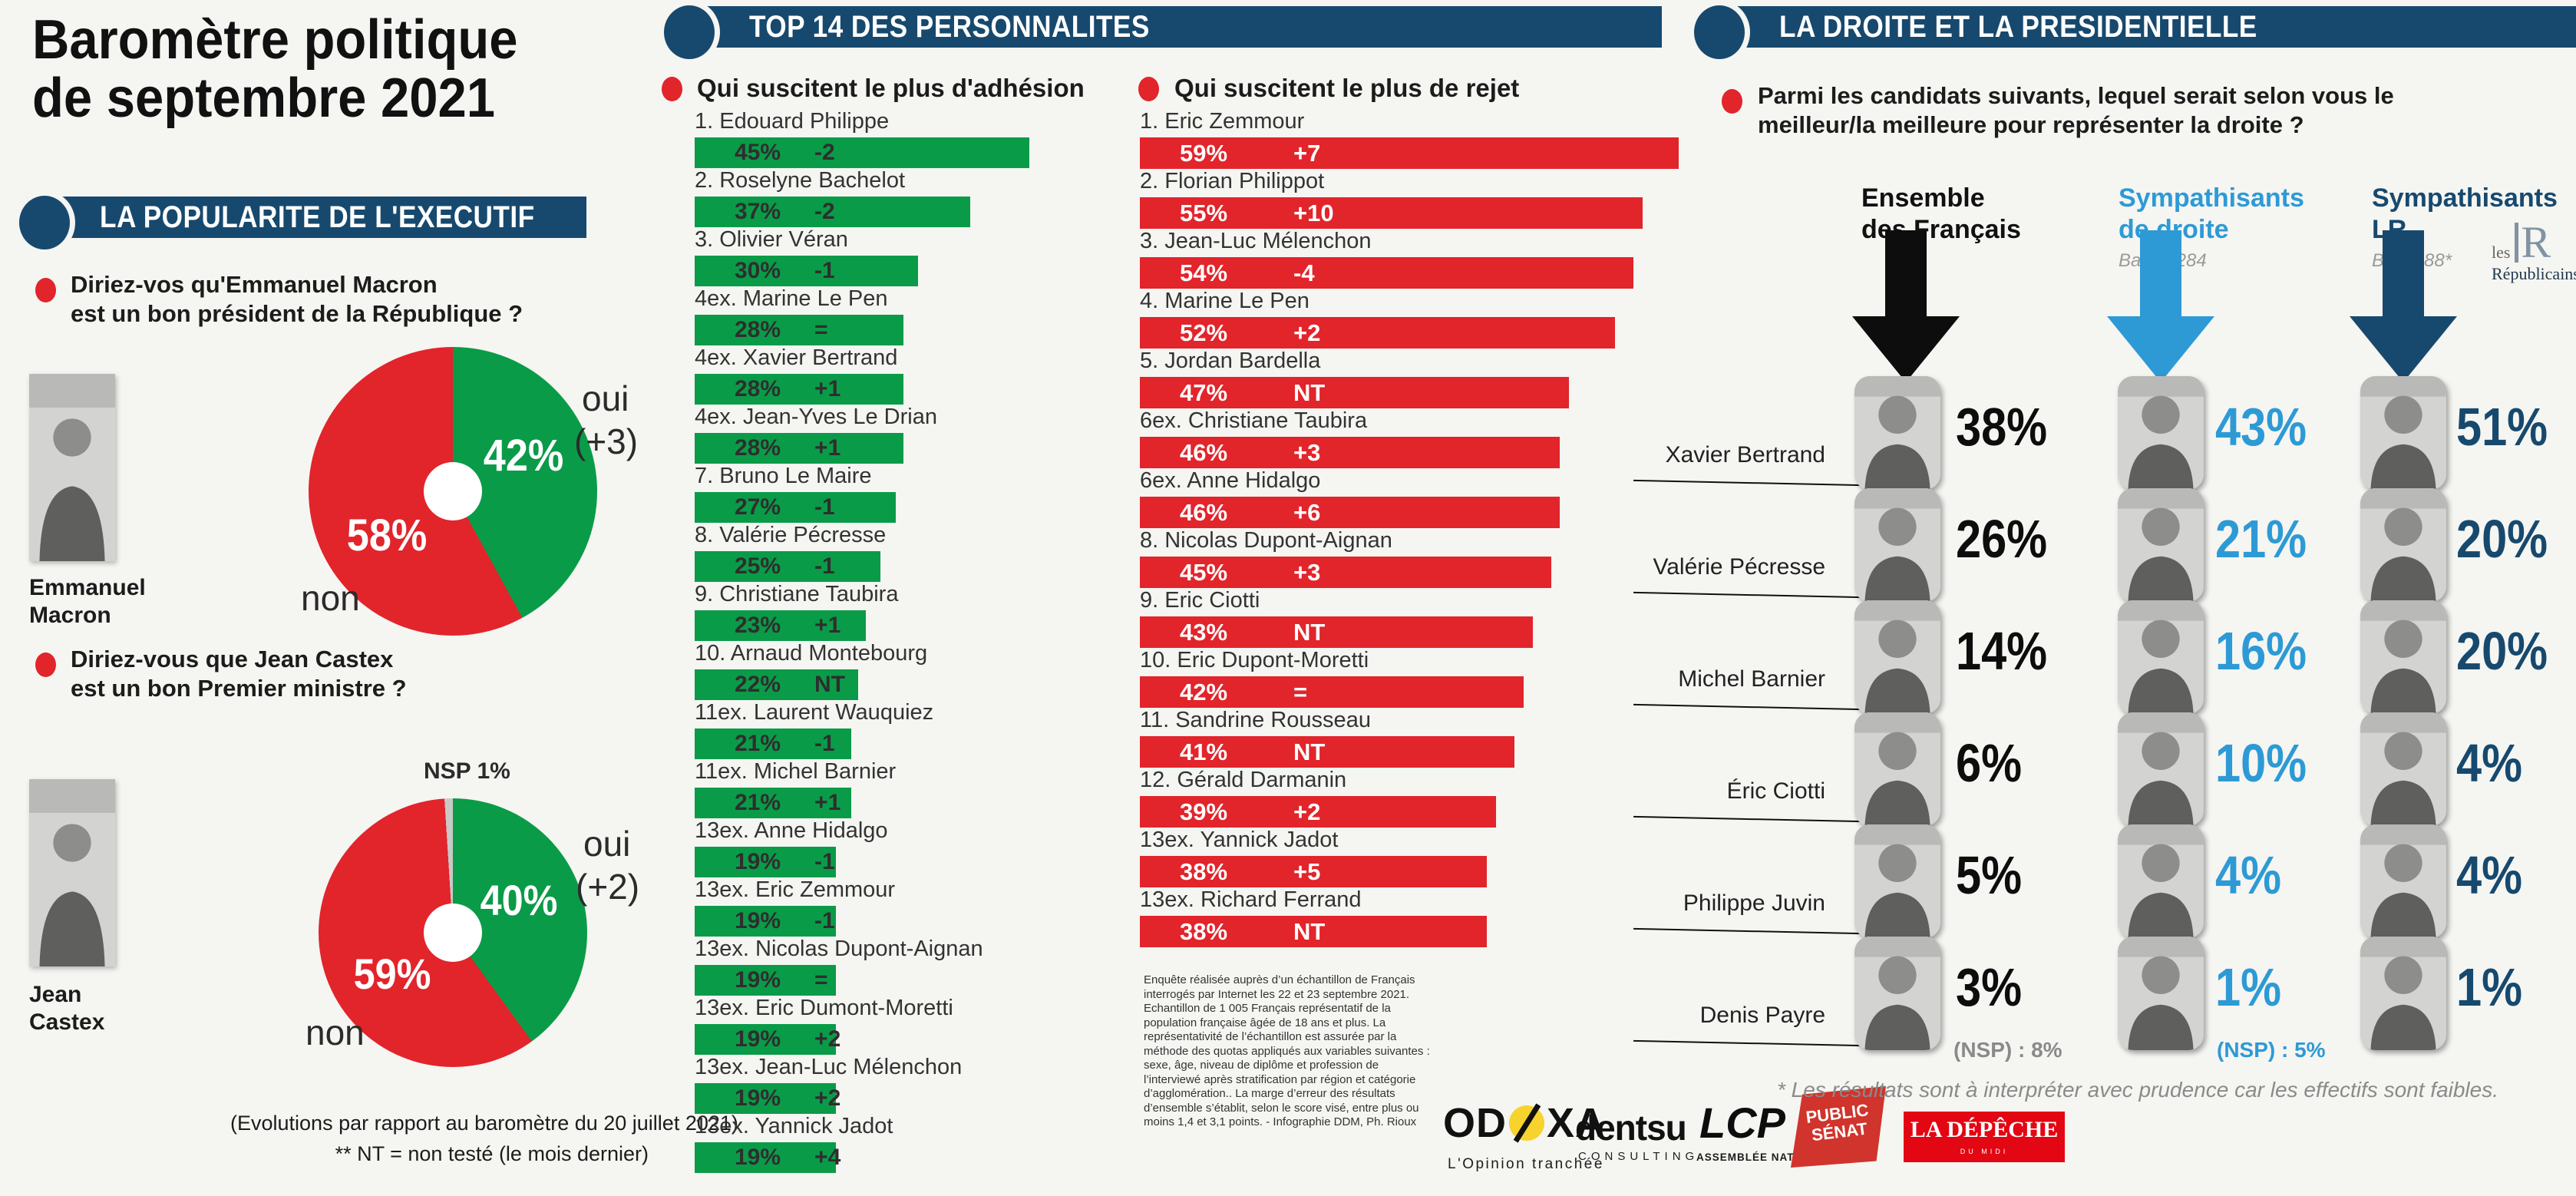 The height and width of the screenshot is (1196, 2576). I want to click on score-bar: 25% -1, so click(787, 566).